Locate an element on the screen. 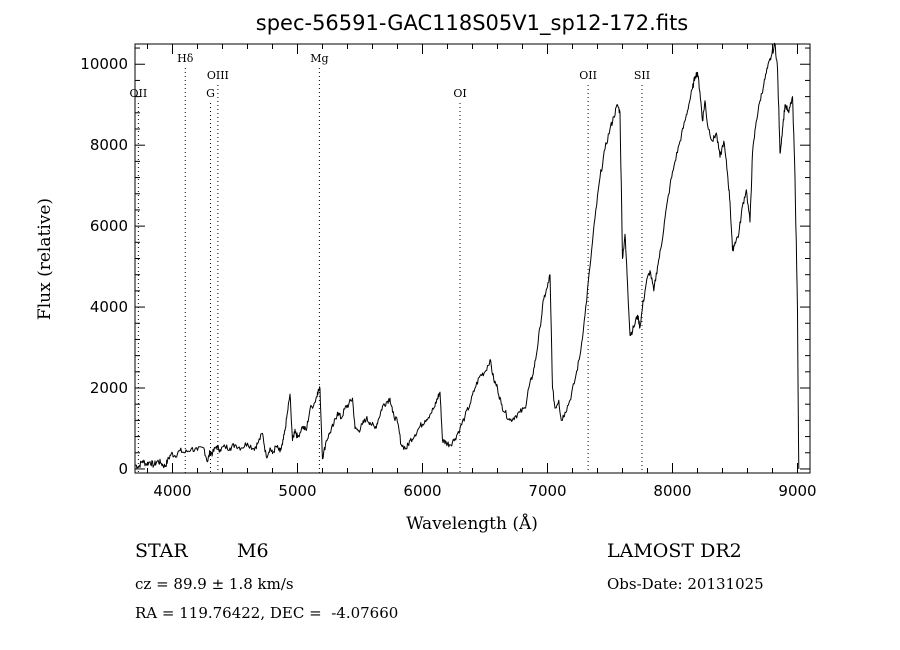  y-tick-label: 6000 is located at coordinates (109, 226).